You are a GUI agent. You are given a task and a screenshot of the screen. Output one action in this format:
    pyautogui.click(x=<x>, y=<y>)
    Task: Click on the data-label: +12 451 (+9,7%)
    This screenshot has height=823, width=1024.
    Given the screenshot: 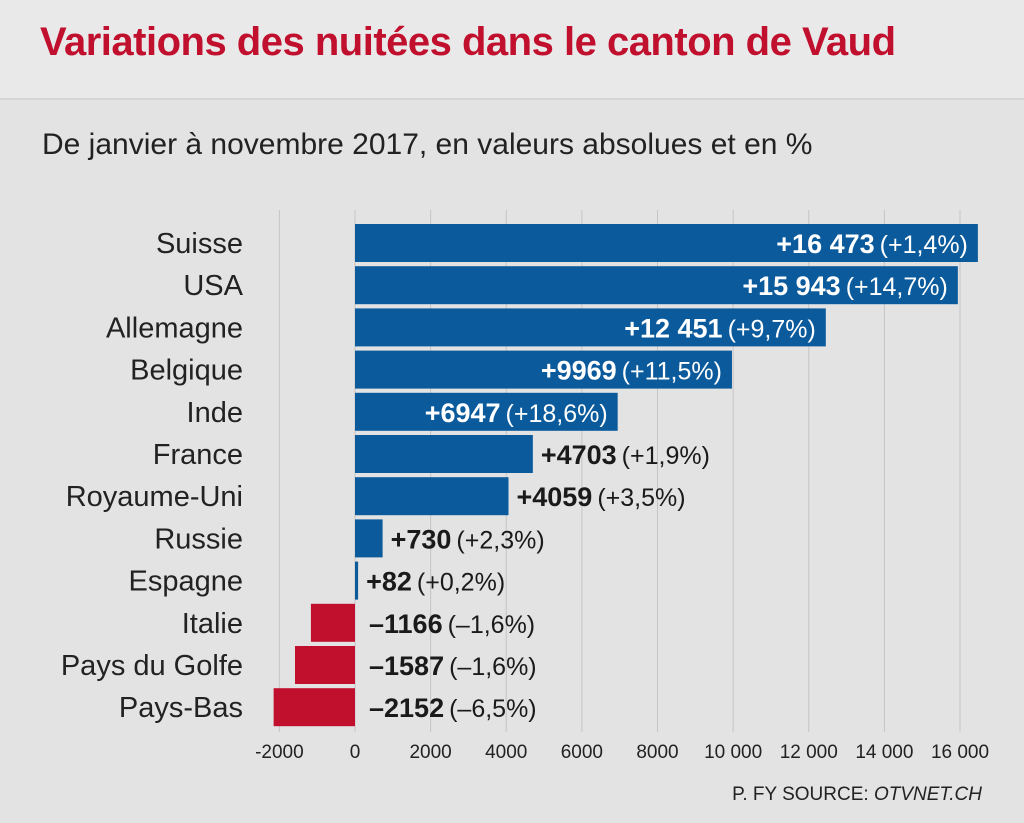 What is the action you would take?
    pyautogui.click(x=720, y=328)
    